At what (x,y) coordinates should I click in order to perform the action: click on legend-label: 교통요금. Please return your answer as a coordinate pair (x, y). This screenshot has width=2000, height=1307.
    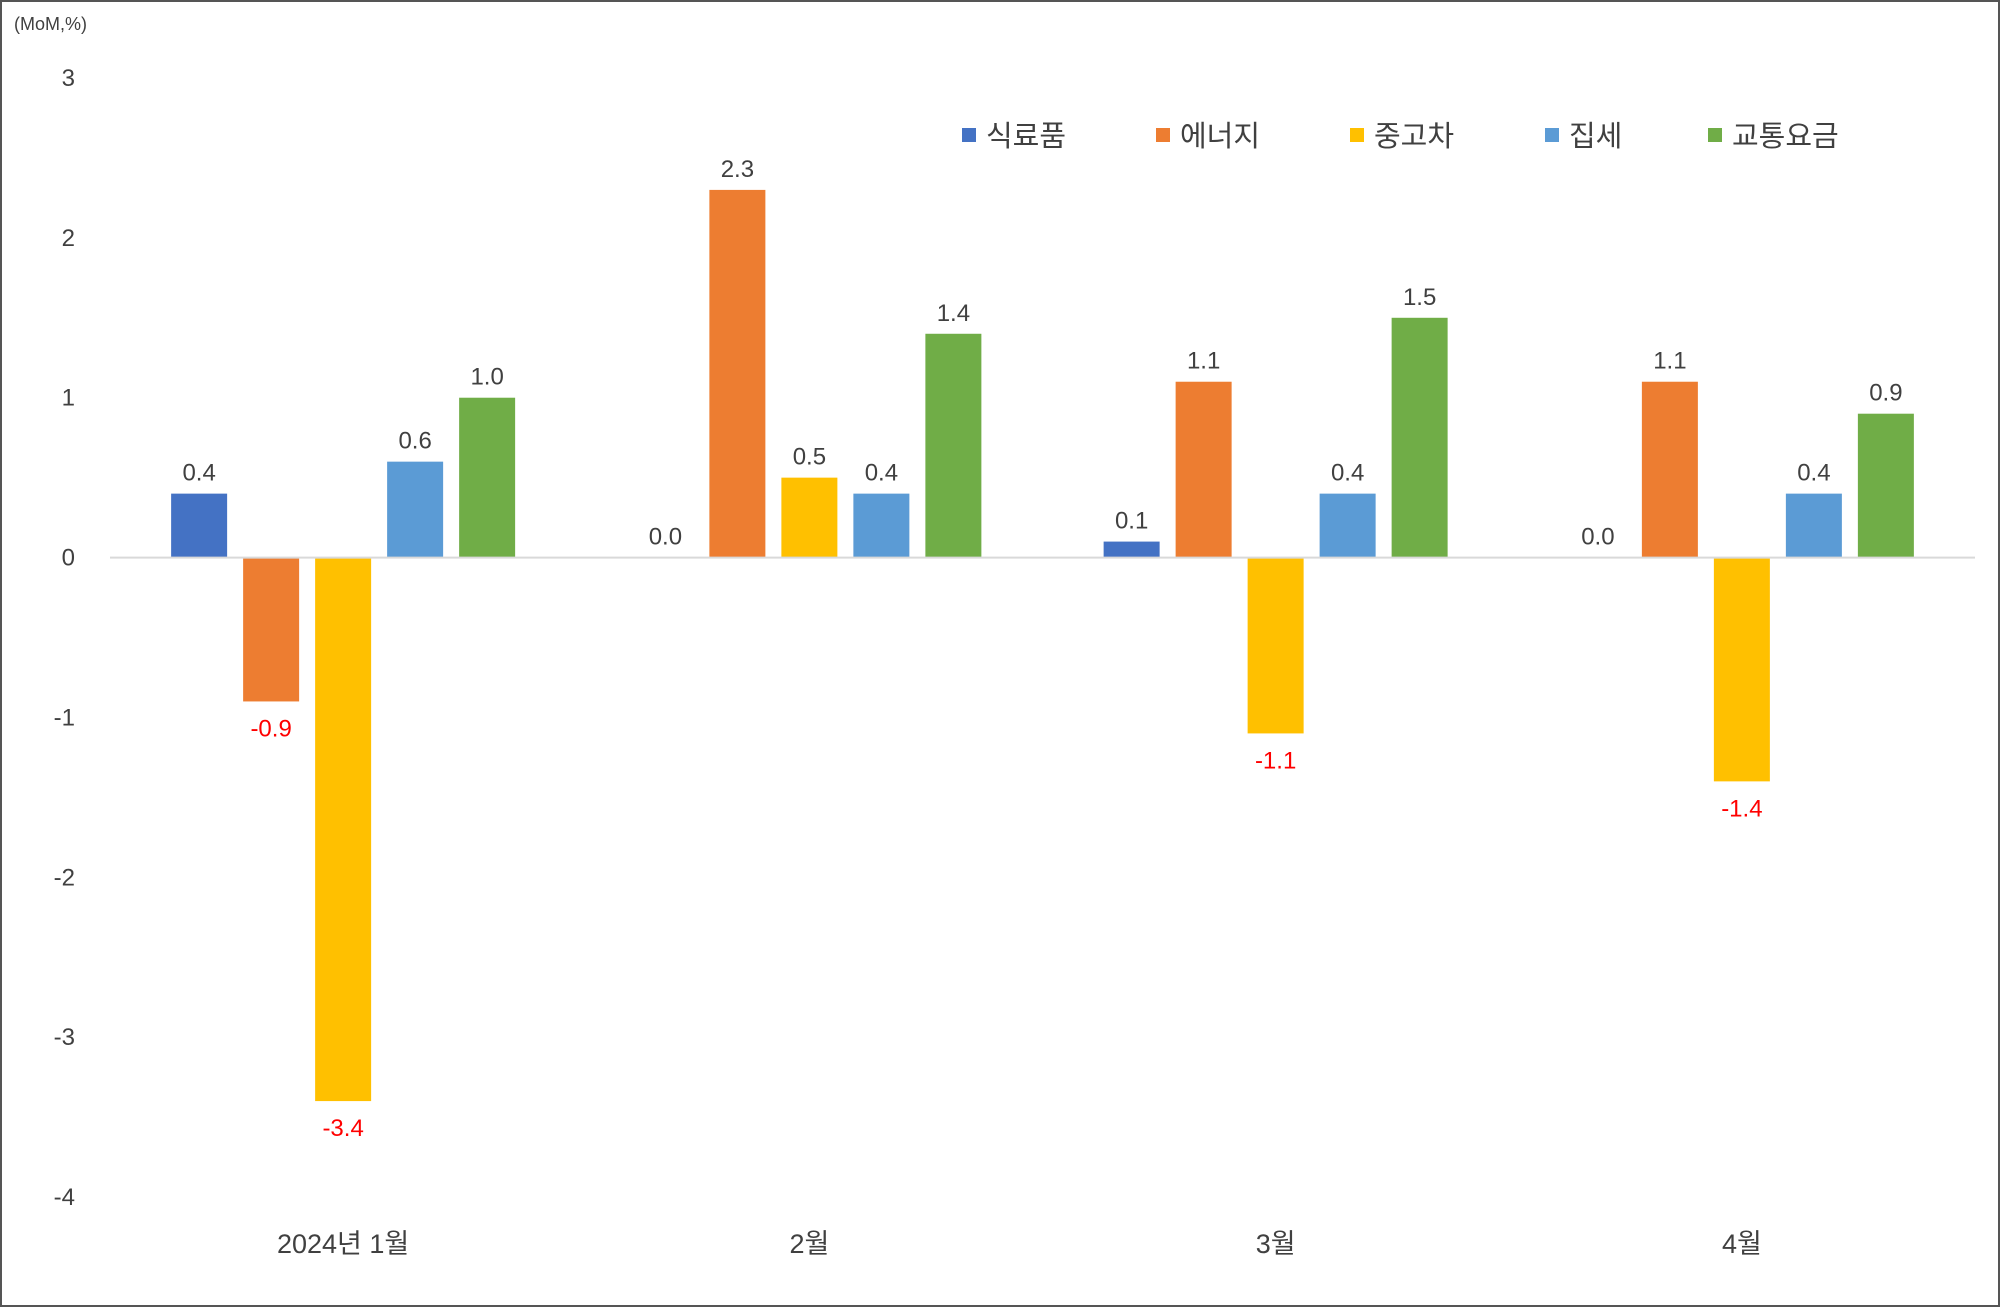
    Looking at the image, I should click on (1785, 137).